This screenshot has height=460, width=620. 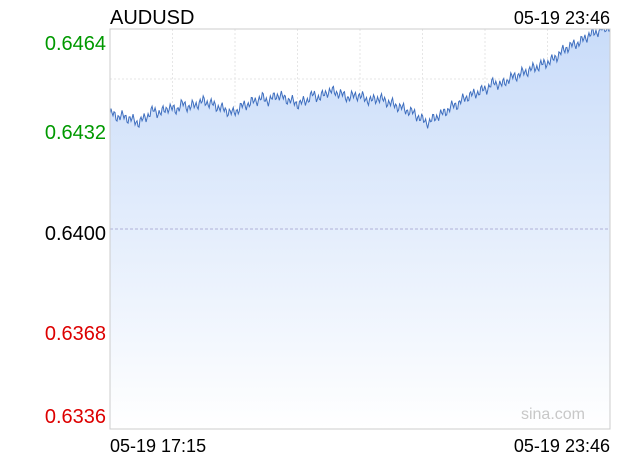 What do you see at coordinates (562, 446) in the screenshot?
I see `x-tick-label: 05-19 23:46` at bounding box center [562, 446].